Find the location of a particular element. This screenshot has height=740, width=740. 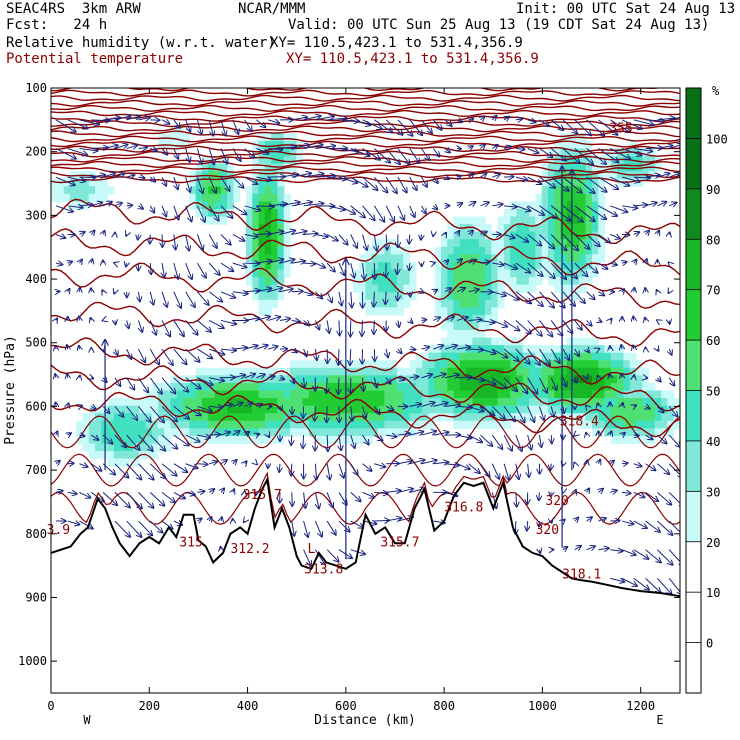

init-time: Init: 00 UTC Sat 24 Aug 13 is located at coordinates (626, 9).